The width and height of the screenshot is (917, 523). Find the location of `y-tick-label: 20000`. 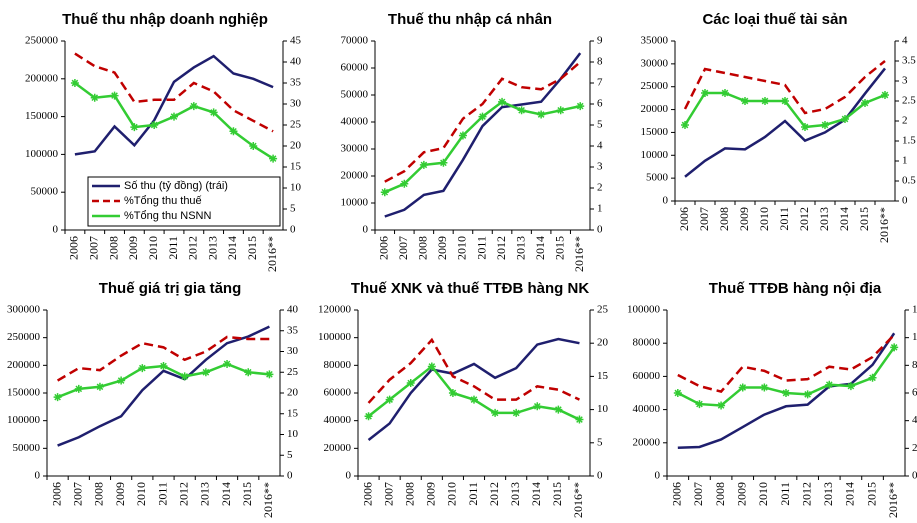

y-tick-label: 20000 is located at coordinates (647, 442).